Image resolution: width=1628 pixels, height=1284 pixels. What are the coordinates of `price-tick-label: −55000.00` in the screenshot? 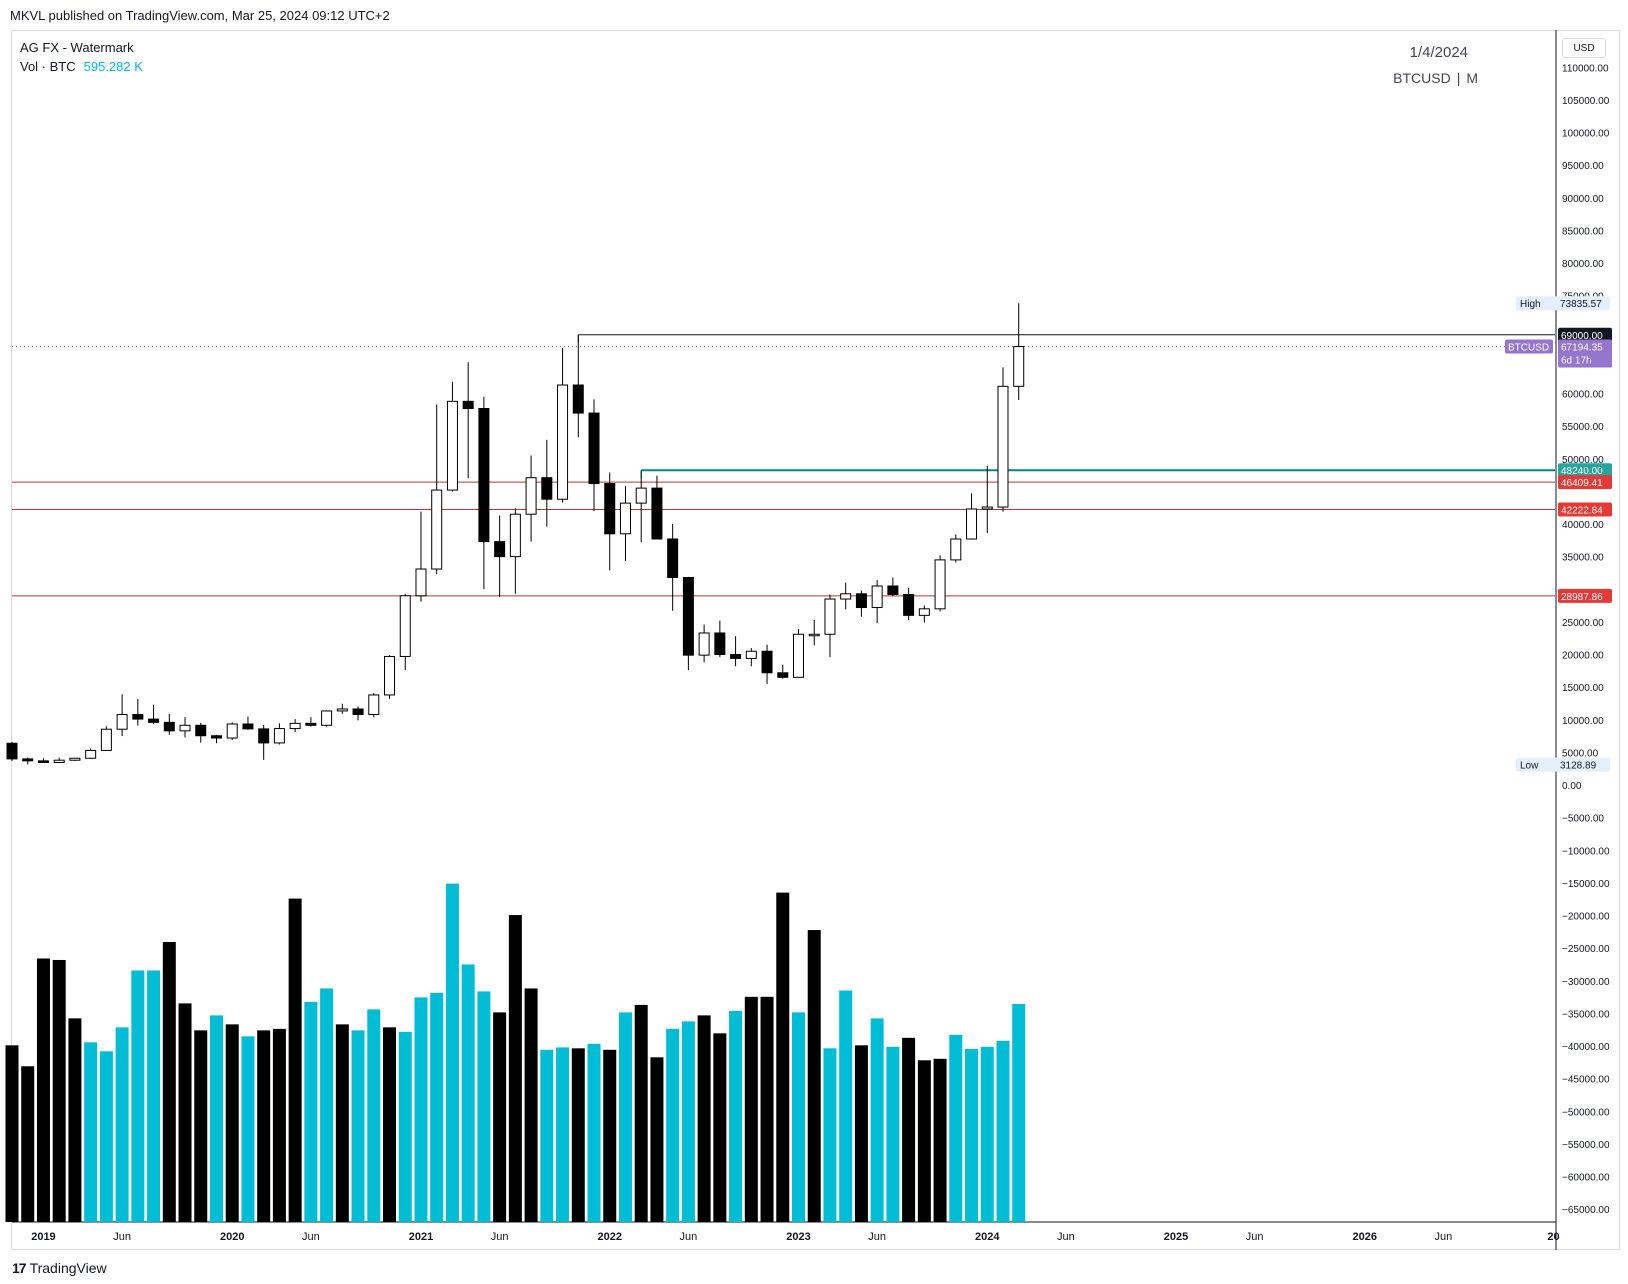 It's located at (1586, 1145).